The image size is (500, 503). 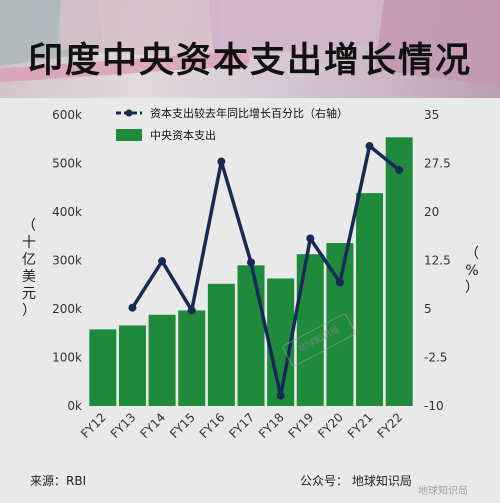 What do you see at coordinates (74, 406) in the screenshot?
I see `left-axis-tick-label: 0k` at bounding box center [74, 406].